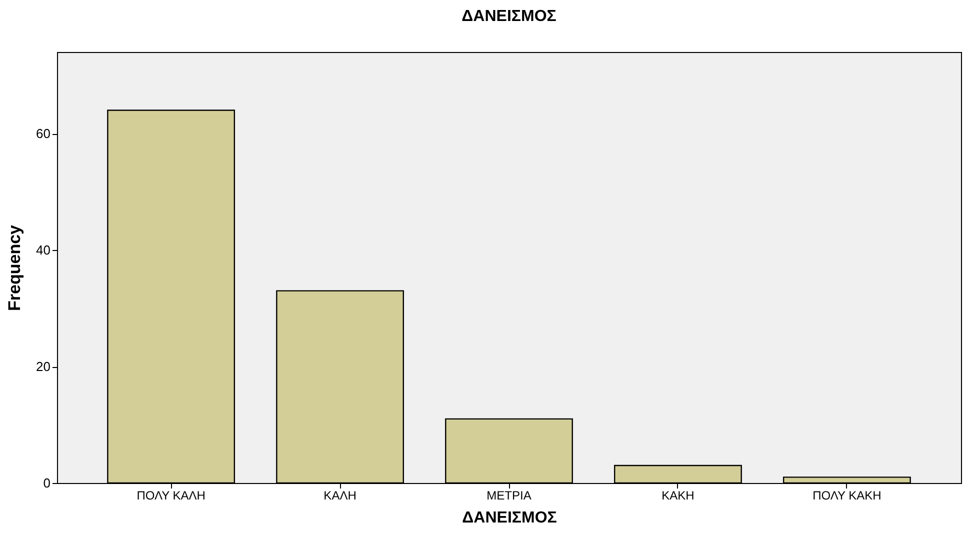 The width and height of the screenshot is (966, 533). Describe the element at coordinates (847, 495) in the screenshot. I see `x-tick-label: ΠΟΛΥ ΚΑΚΗ` at that location.